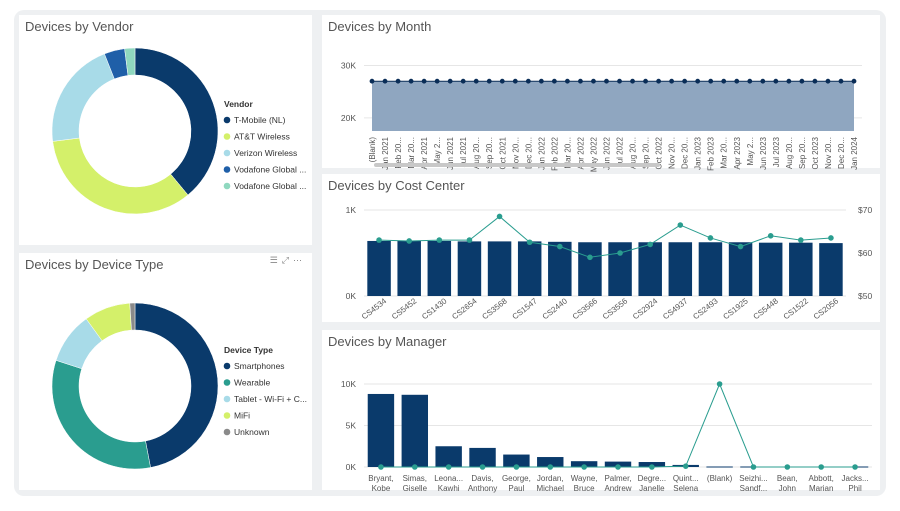  Describe the element at coordinates (79, 26) in the screenshot. I see `vendor-panel-title: Devices by Vendor` at that location.